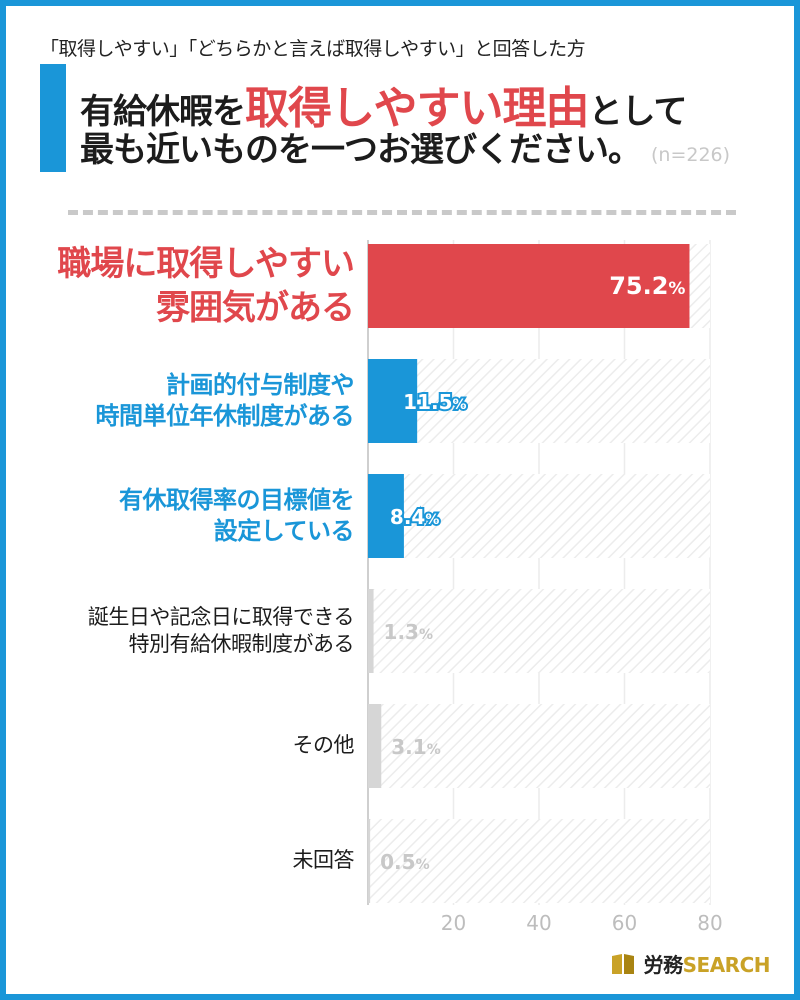  I want to click on category-label-line: 雰囲気がある, so click(255, 307).